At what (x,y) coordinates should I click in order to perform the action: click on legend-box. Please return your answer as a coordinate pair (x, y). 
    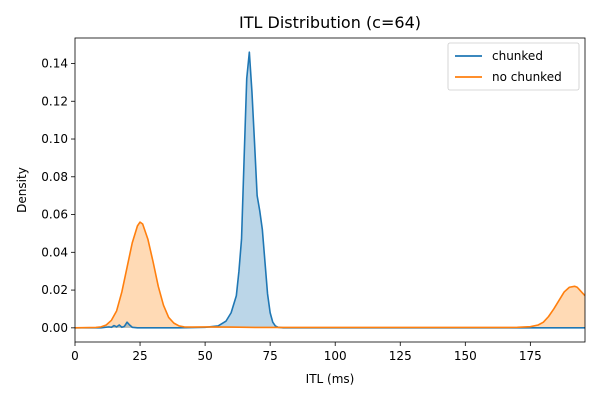
    Looking at the image, I should click on (513, 66).